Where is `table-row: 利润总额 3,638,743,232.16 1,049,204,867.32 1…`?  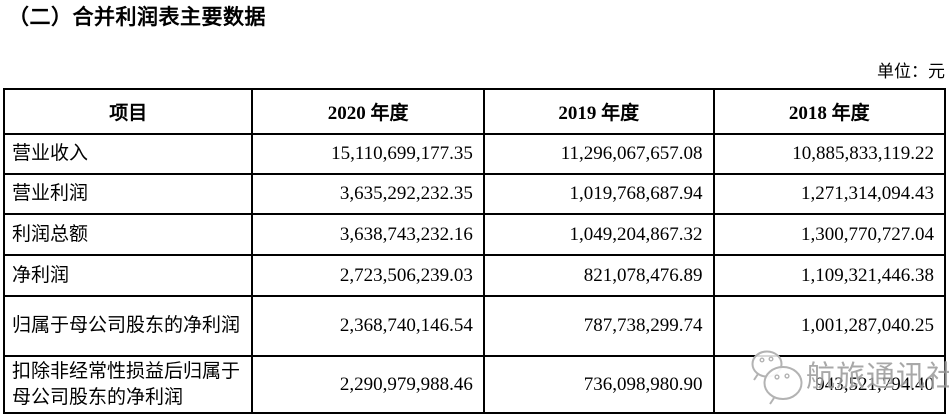 table-row: 利润总额 3,638,743,232.16 1,049,204,867.32 1… is located at coordinates (474, 234).